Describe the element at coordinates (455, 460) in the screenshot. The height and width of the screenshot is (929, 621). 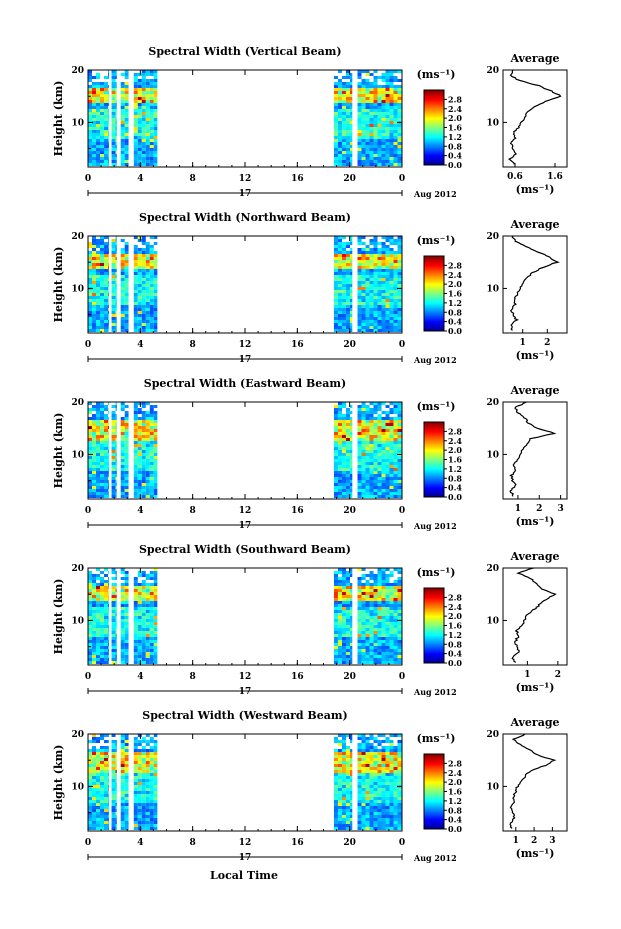
I see `colorbar-tick-label: 1.6` at that location.